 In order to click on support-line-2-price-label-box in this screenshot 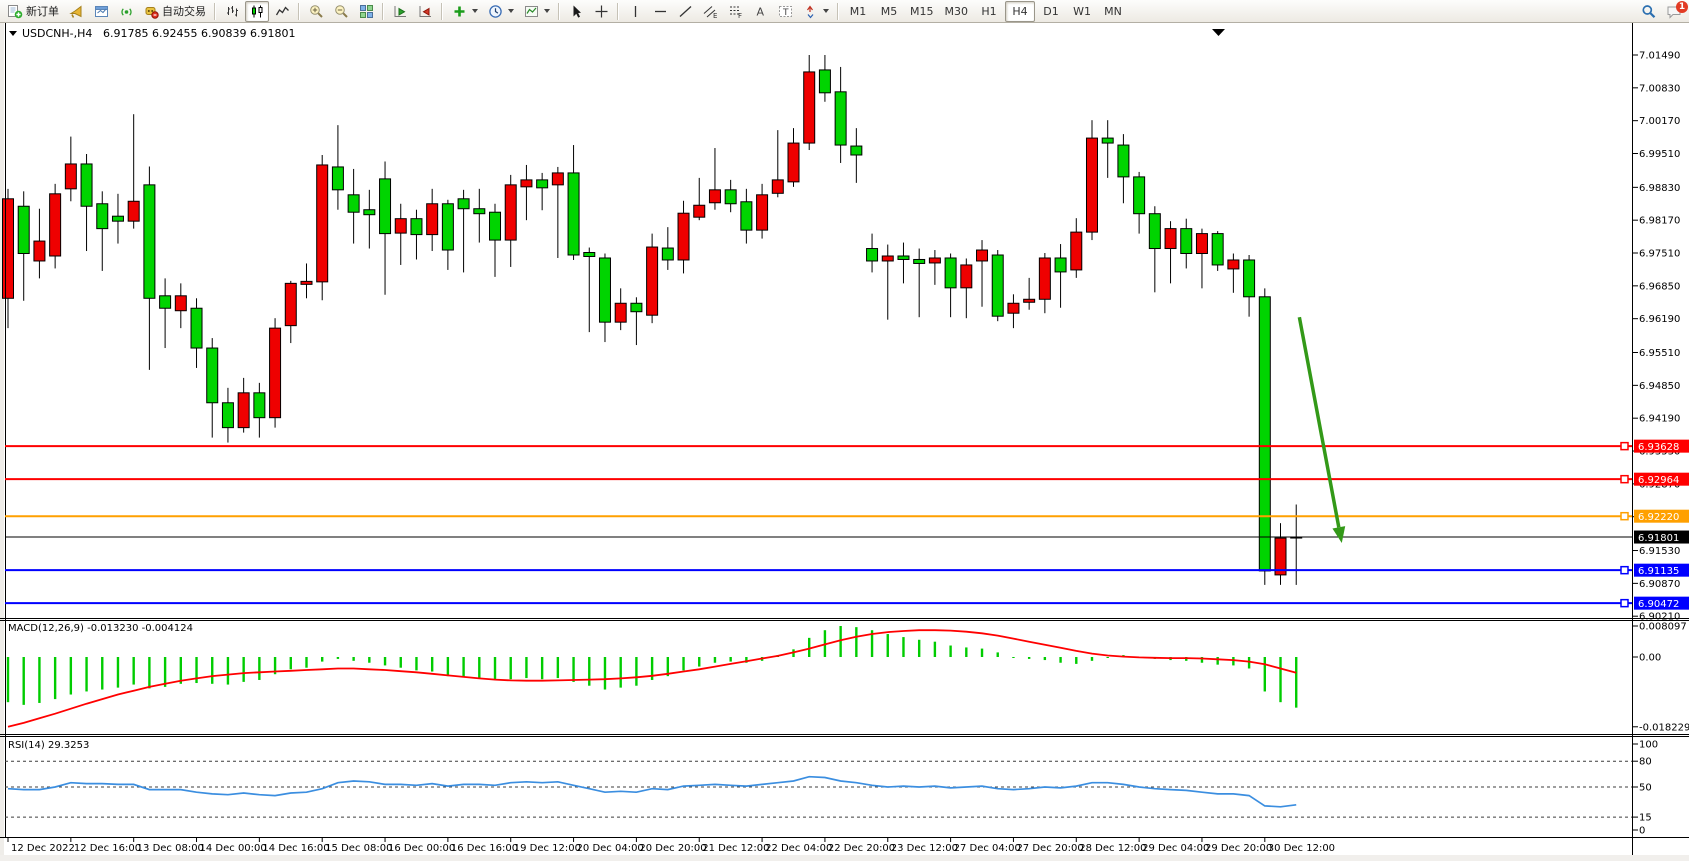, I will do `click(1661, 603)`.